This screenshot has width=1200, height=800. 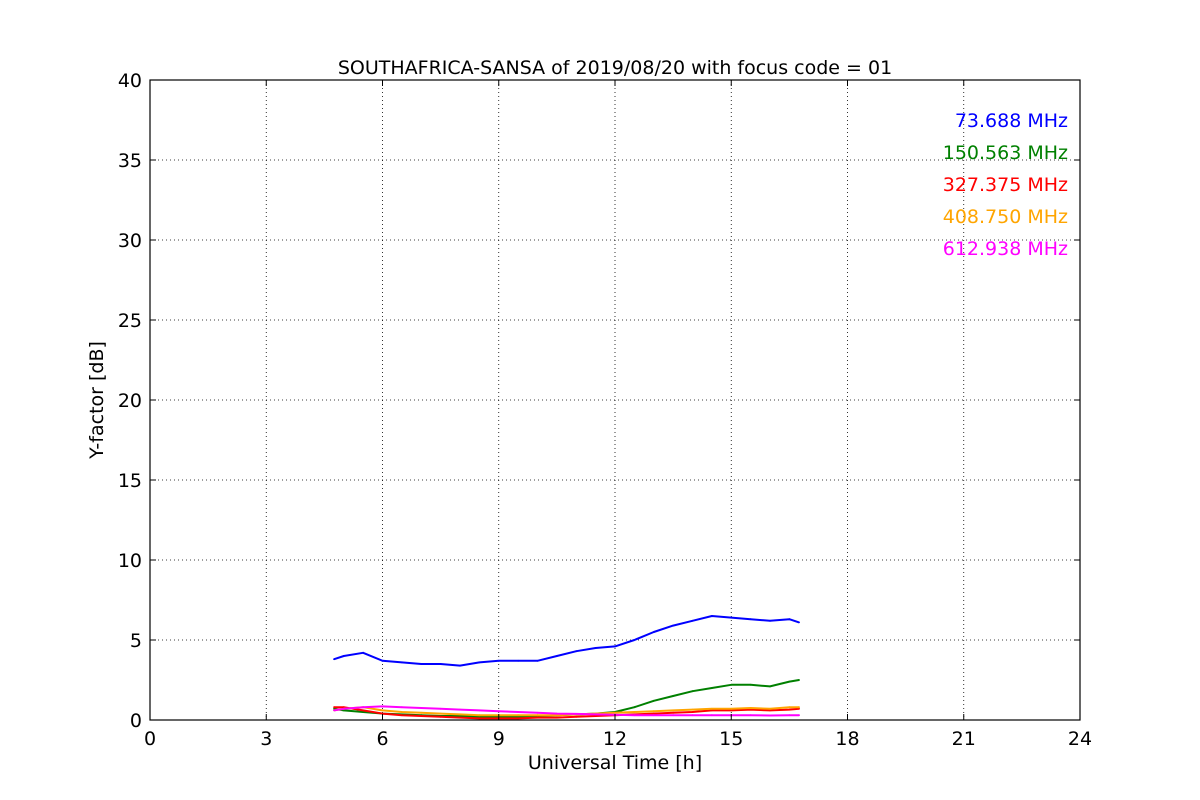 What do you see at coordinates (130, 561) in the screenshot?
I see `y-tick-label: 10` at bounding box center [130, 561].